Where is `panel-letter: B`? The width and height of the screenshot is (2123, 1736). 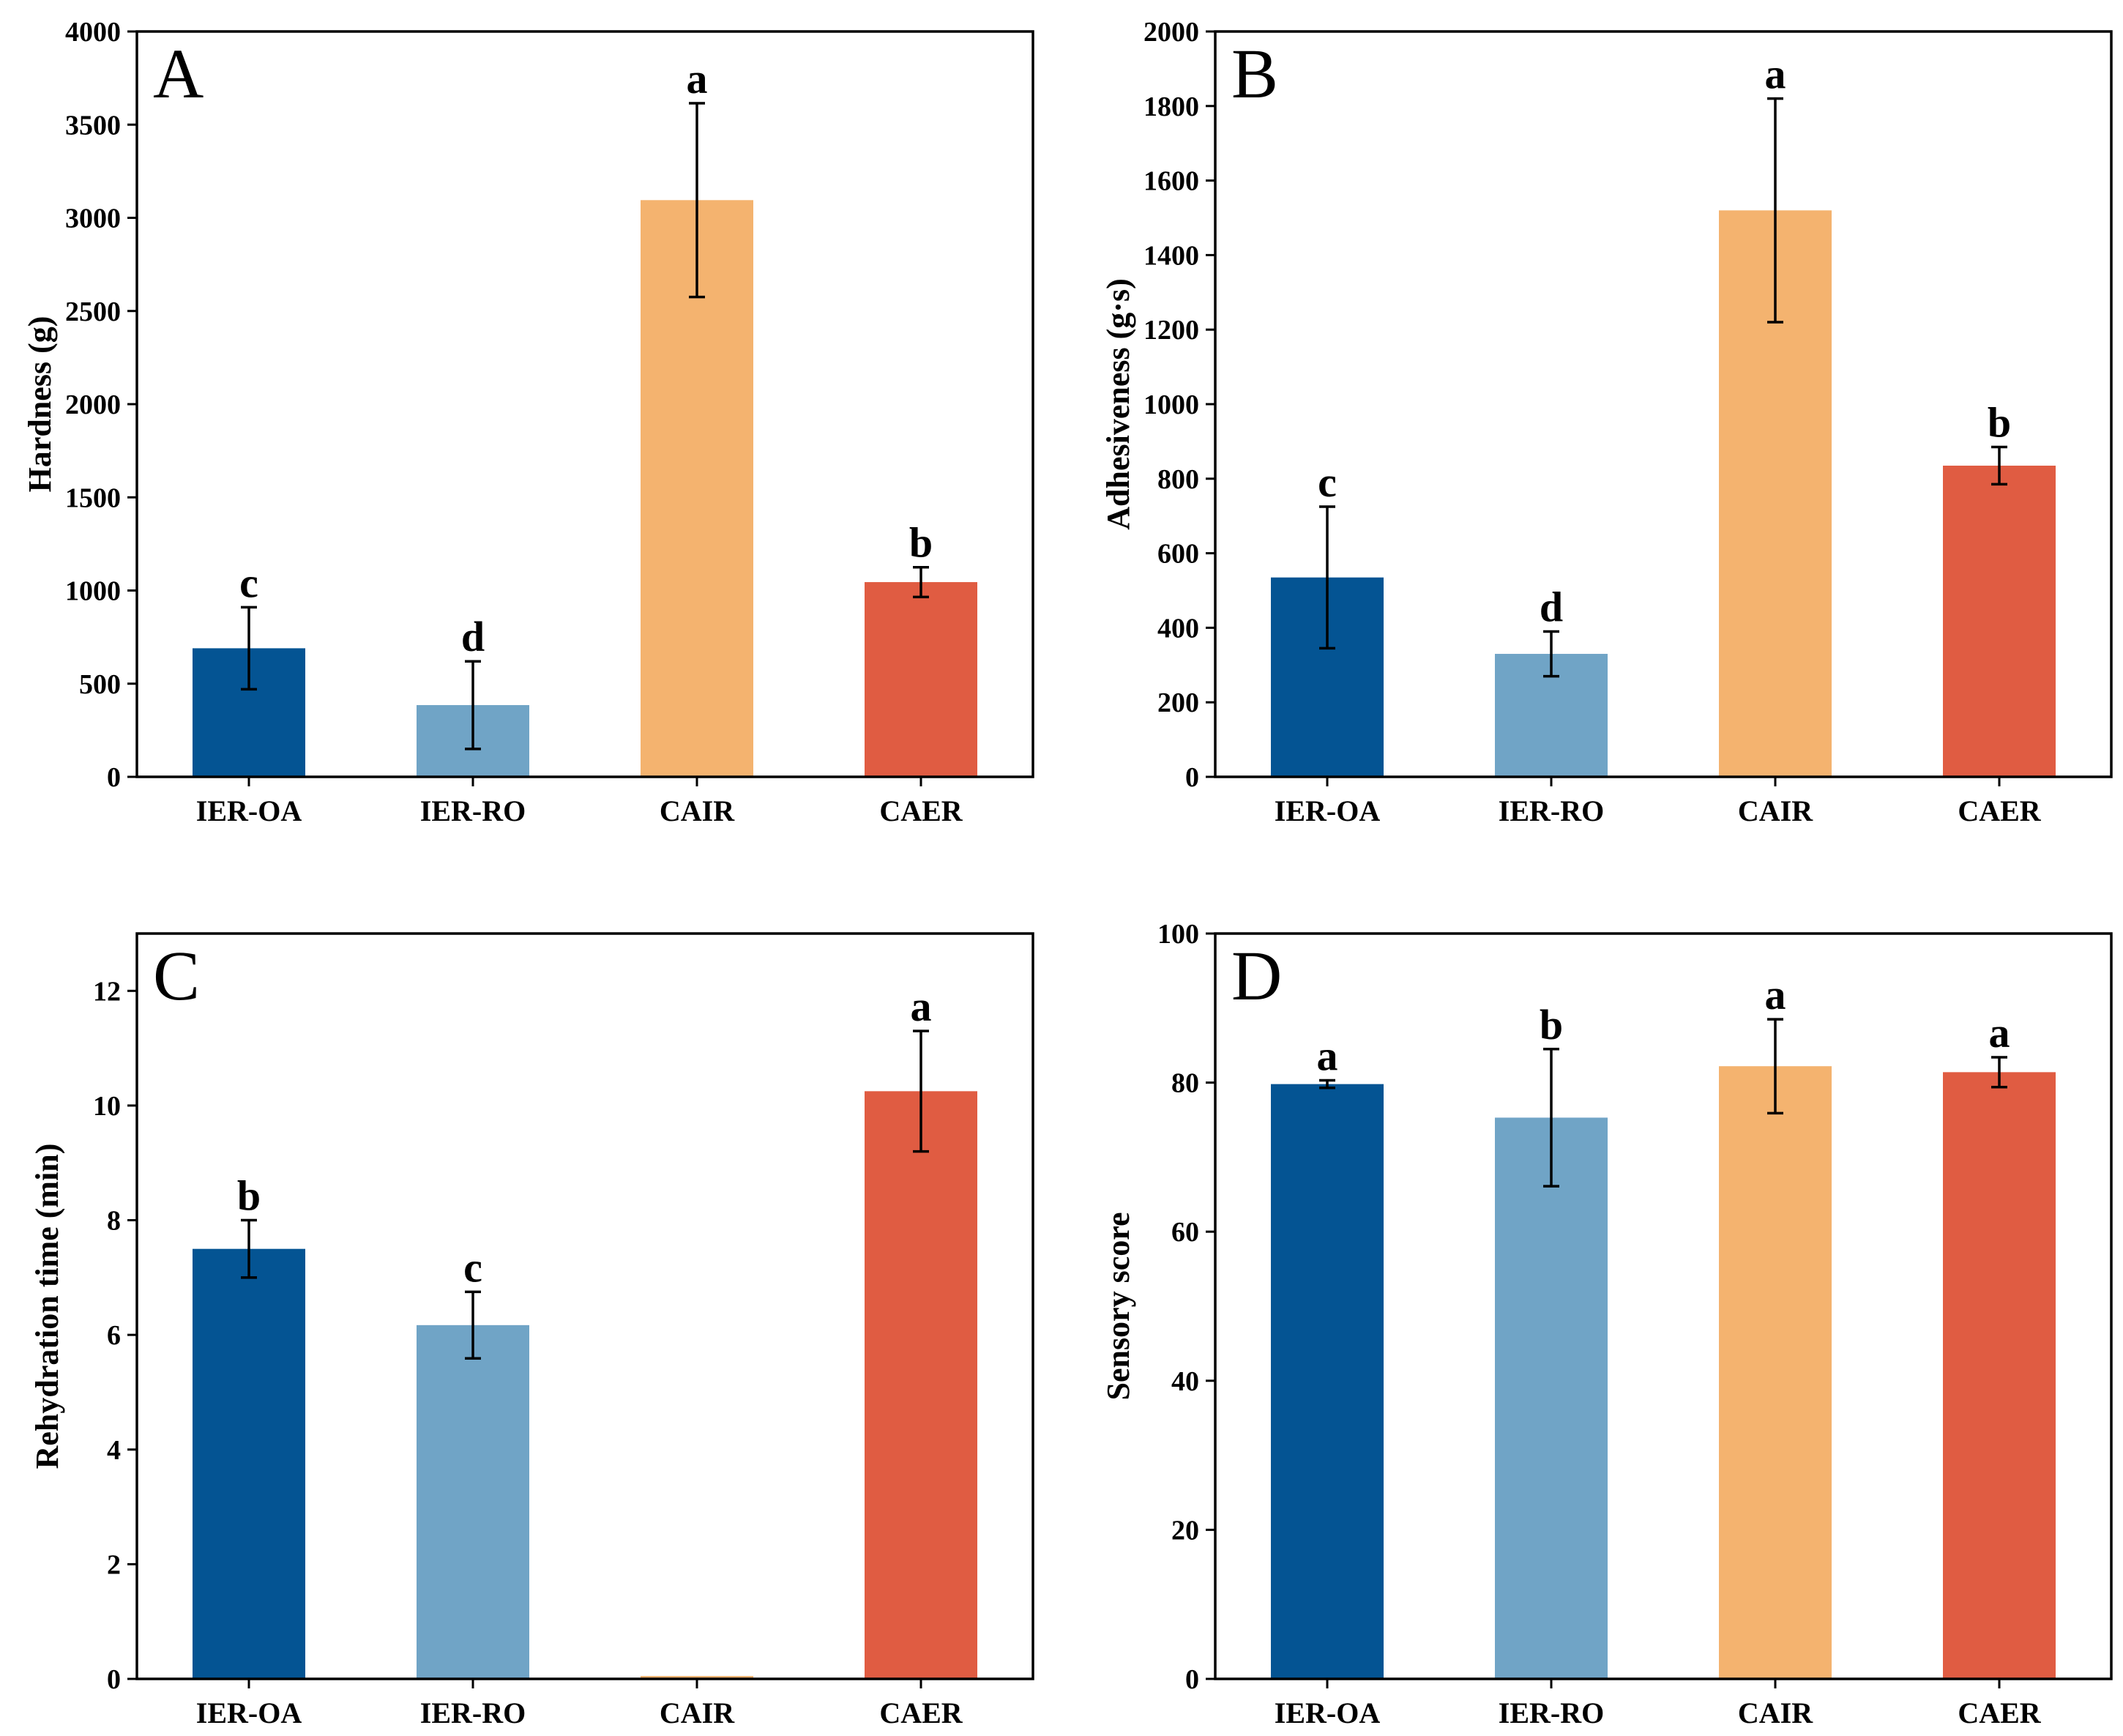
panel-letter: B is located at coordinates (1255, 73).